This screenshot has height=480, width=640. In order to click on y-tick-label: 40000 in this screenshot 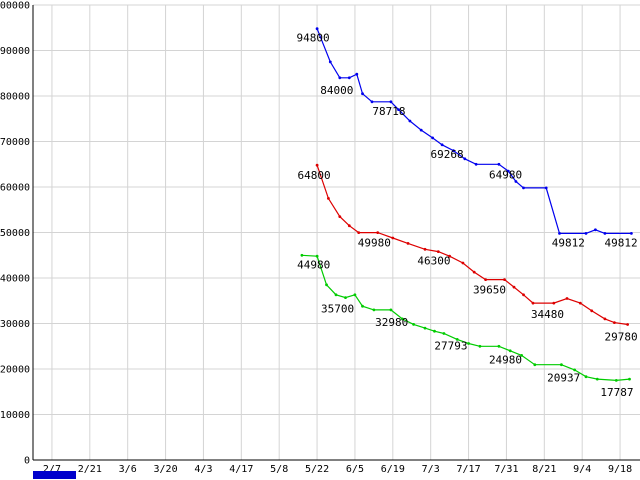, I will do `click(15, 279)`.